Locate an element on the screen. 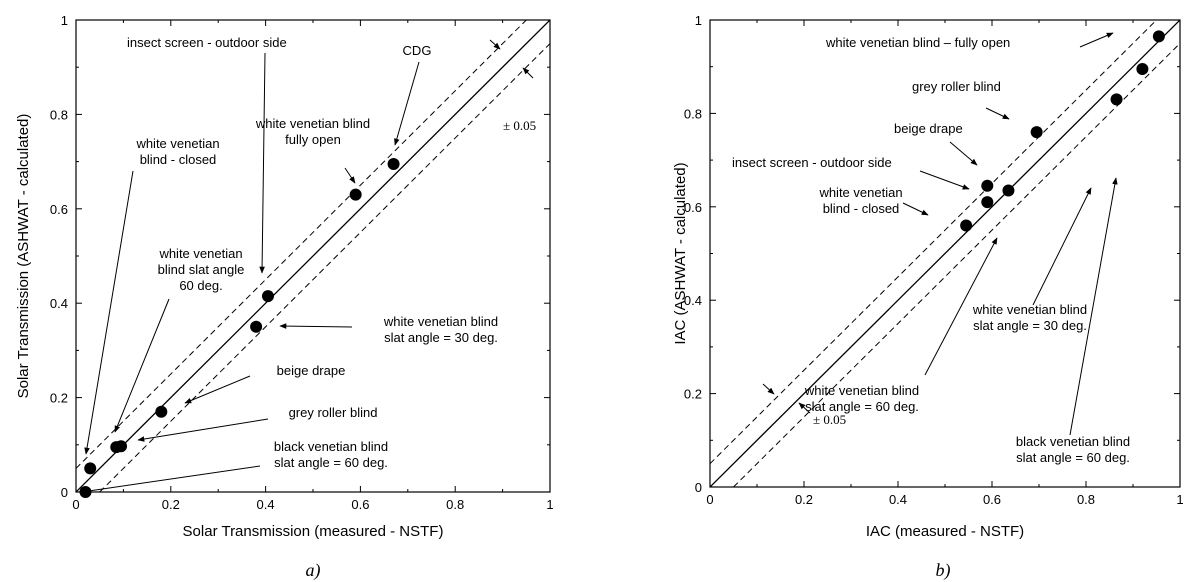 This screenshot has width=1185, height=582. annotation-label: white venetian blind – fully open is located at coordinates (917, 42).